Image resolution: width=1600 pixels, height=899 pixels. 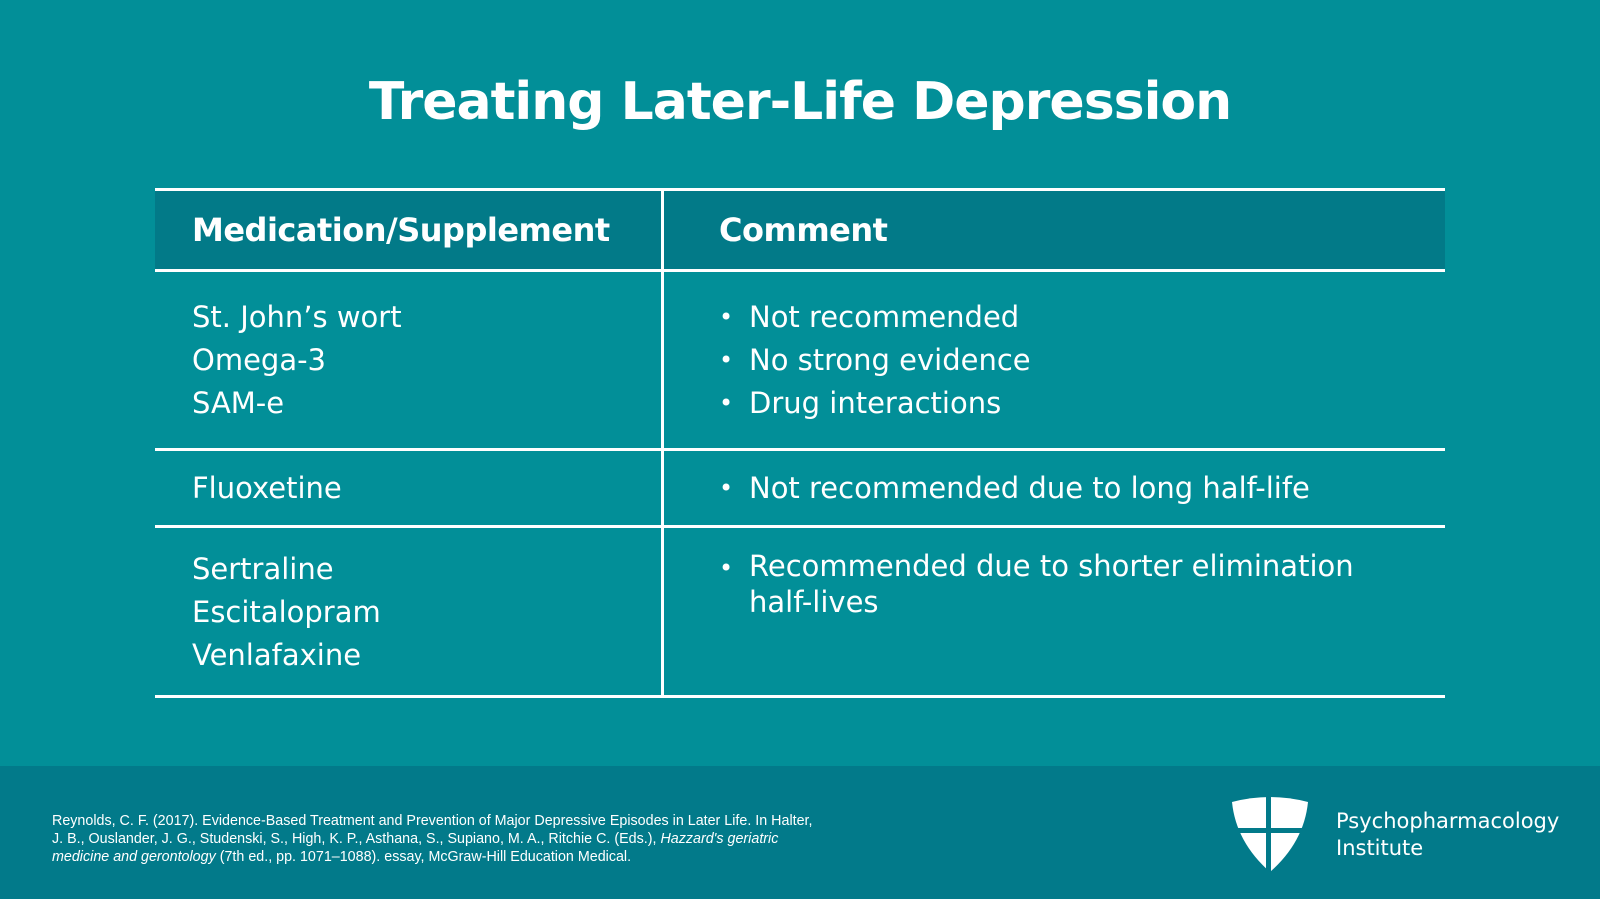 What do you see at coordinates (263, 569) in the screenshot?
I see `medication-item: Sertraline` at bounding box center [263, 569].